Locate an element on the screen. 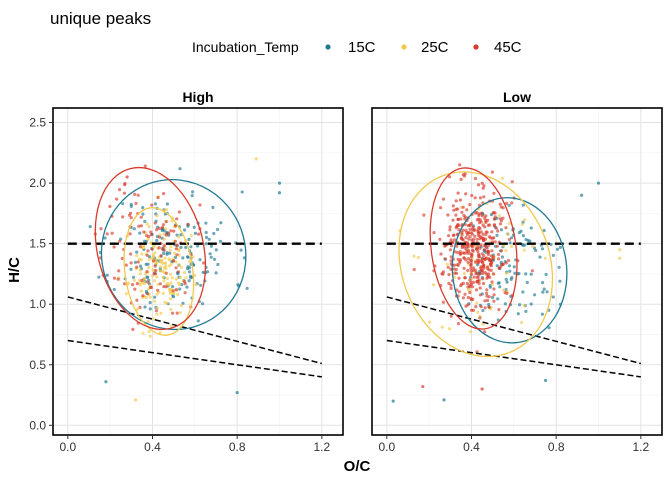  confidence-ellipse-25C is located at coordinates (159, 271).